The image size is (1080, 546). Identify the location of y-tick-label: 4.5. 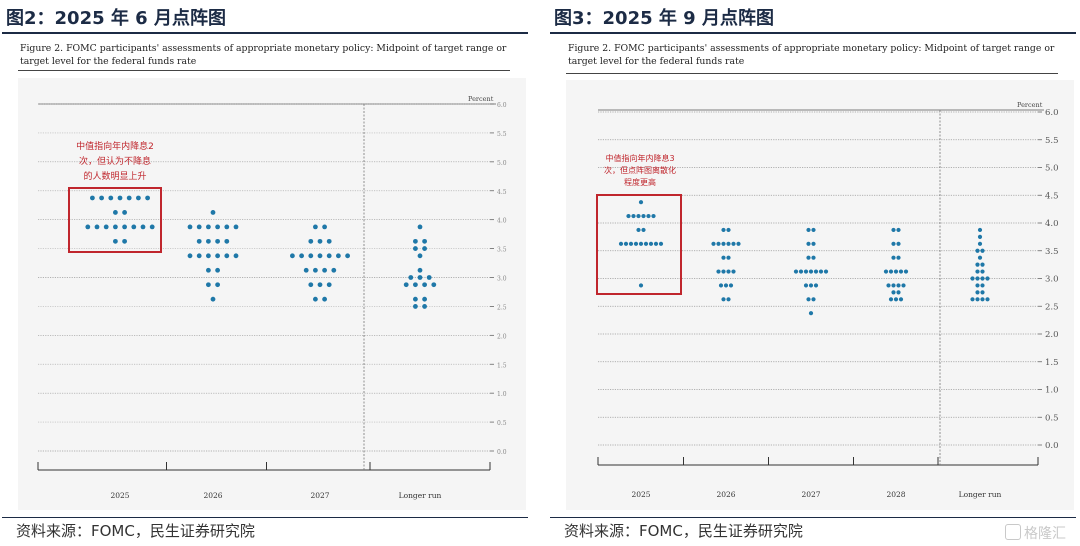
(1052, 196).